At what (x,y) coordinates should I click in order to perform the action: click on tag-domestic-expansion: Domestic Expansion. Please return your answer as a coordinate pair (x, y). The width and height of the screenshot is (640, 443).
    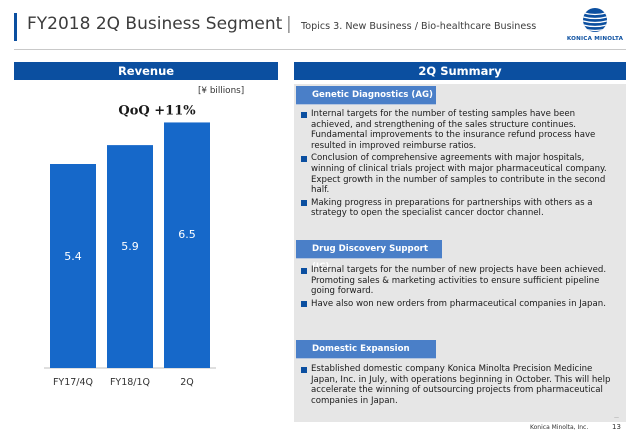
    Looking at the image, I should click on (366, 349).